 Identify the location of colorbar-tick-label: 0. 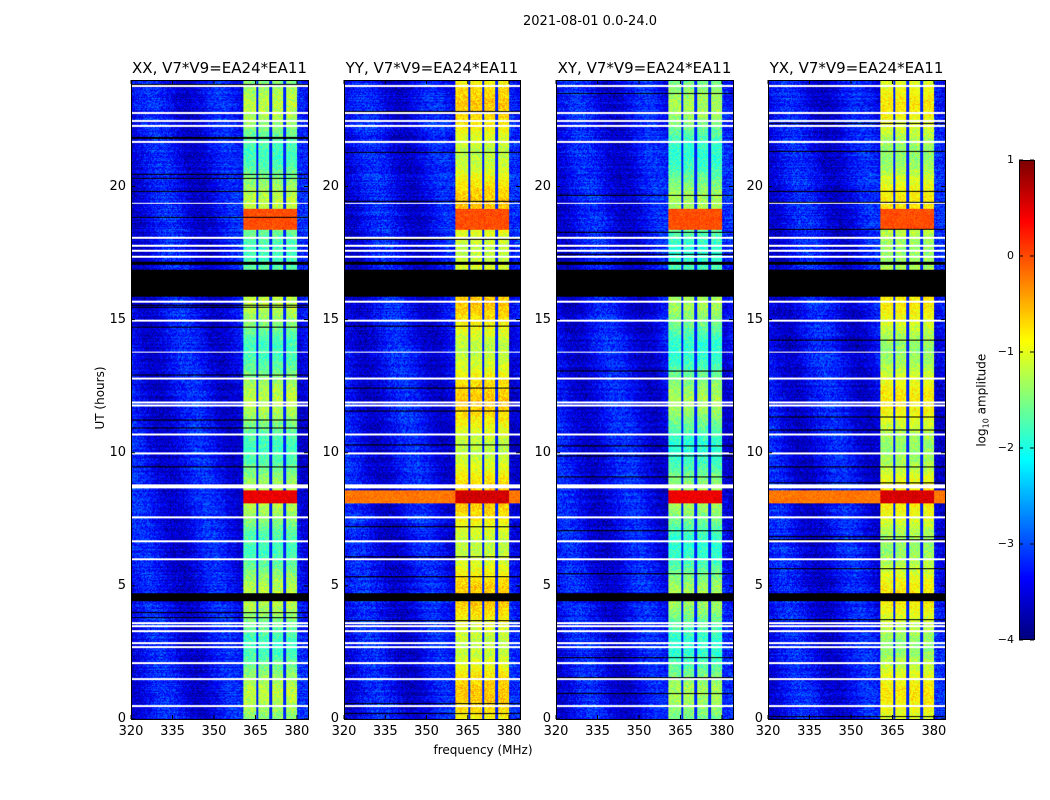
(1010, 255).